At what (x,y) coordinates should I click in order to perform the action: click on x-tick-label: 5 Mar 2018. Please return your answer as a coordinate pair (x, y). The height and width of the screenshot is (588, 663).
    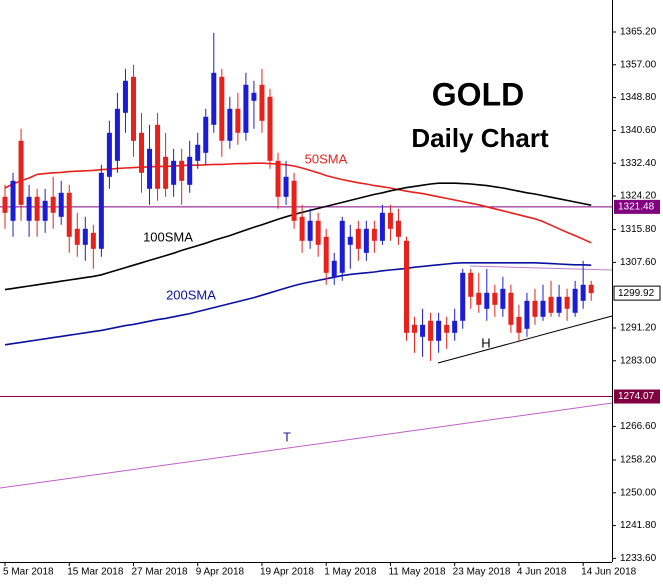
    Looking at the image, I should click on (28, 572).